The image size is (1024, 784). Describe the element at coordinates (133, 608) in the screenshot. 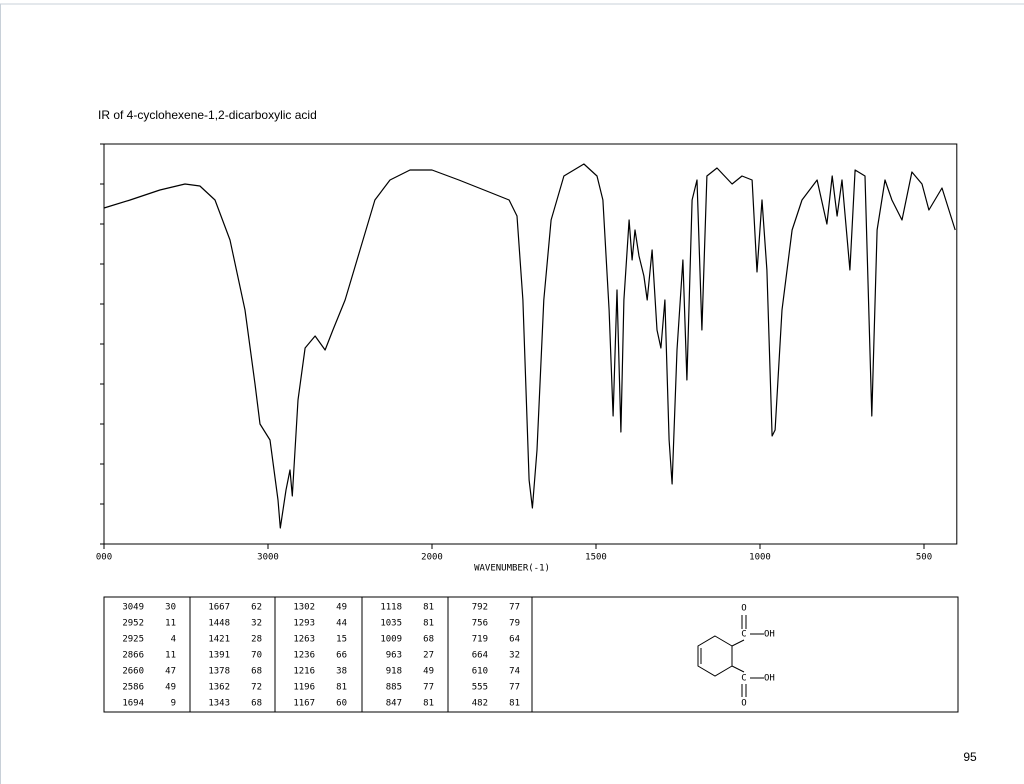

I see `peak-wavenumber: 3049` at that location.